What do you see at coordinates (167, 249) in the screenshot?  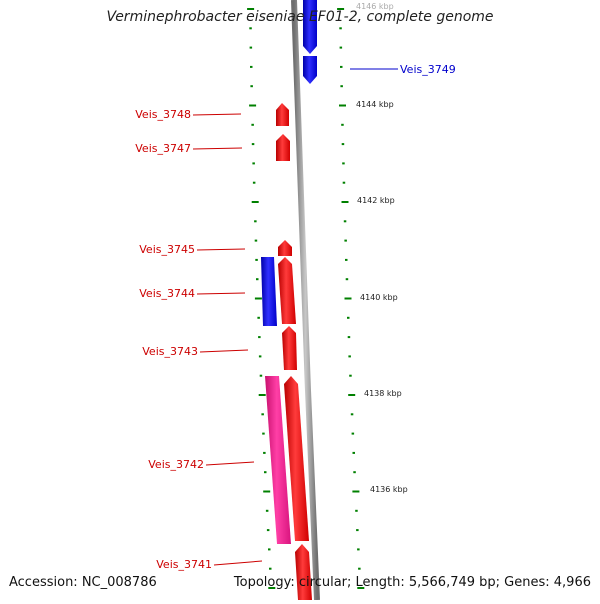 I see `gene-label-veis-3745: Veis_3745` at bounding box center [167, 249].